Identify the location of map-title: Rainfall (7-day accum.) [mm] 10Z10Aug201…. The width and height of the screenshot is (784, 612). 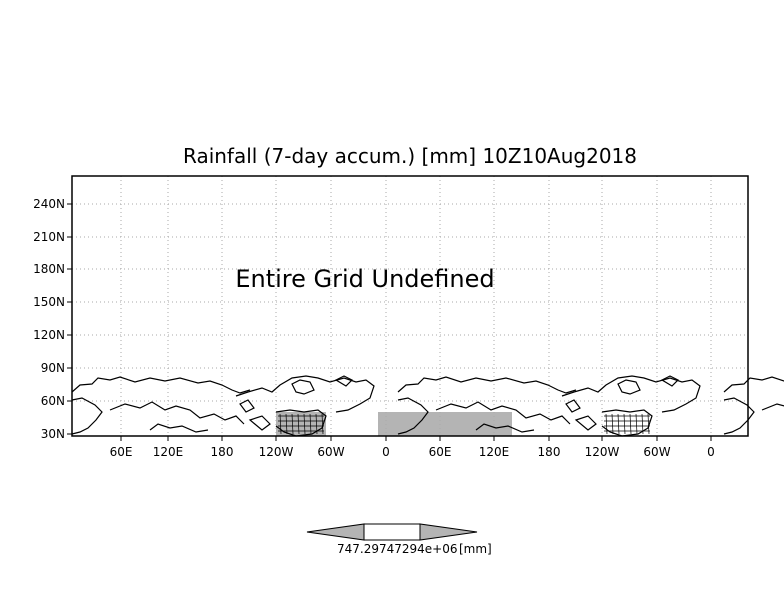
(410, 156).